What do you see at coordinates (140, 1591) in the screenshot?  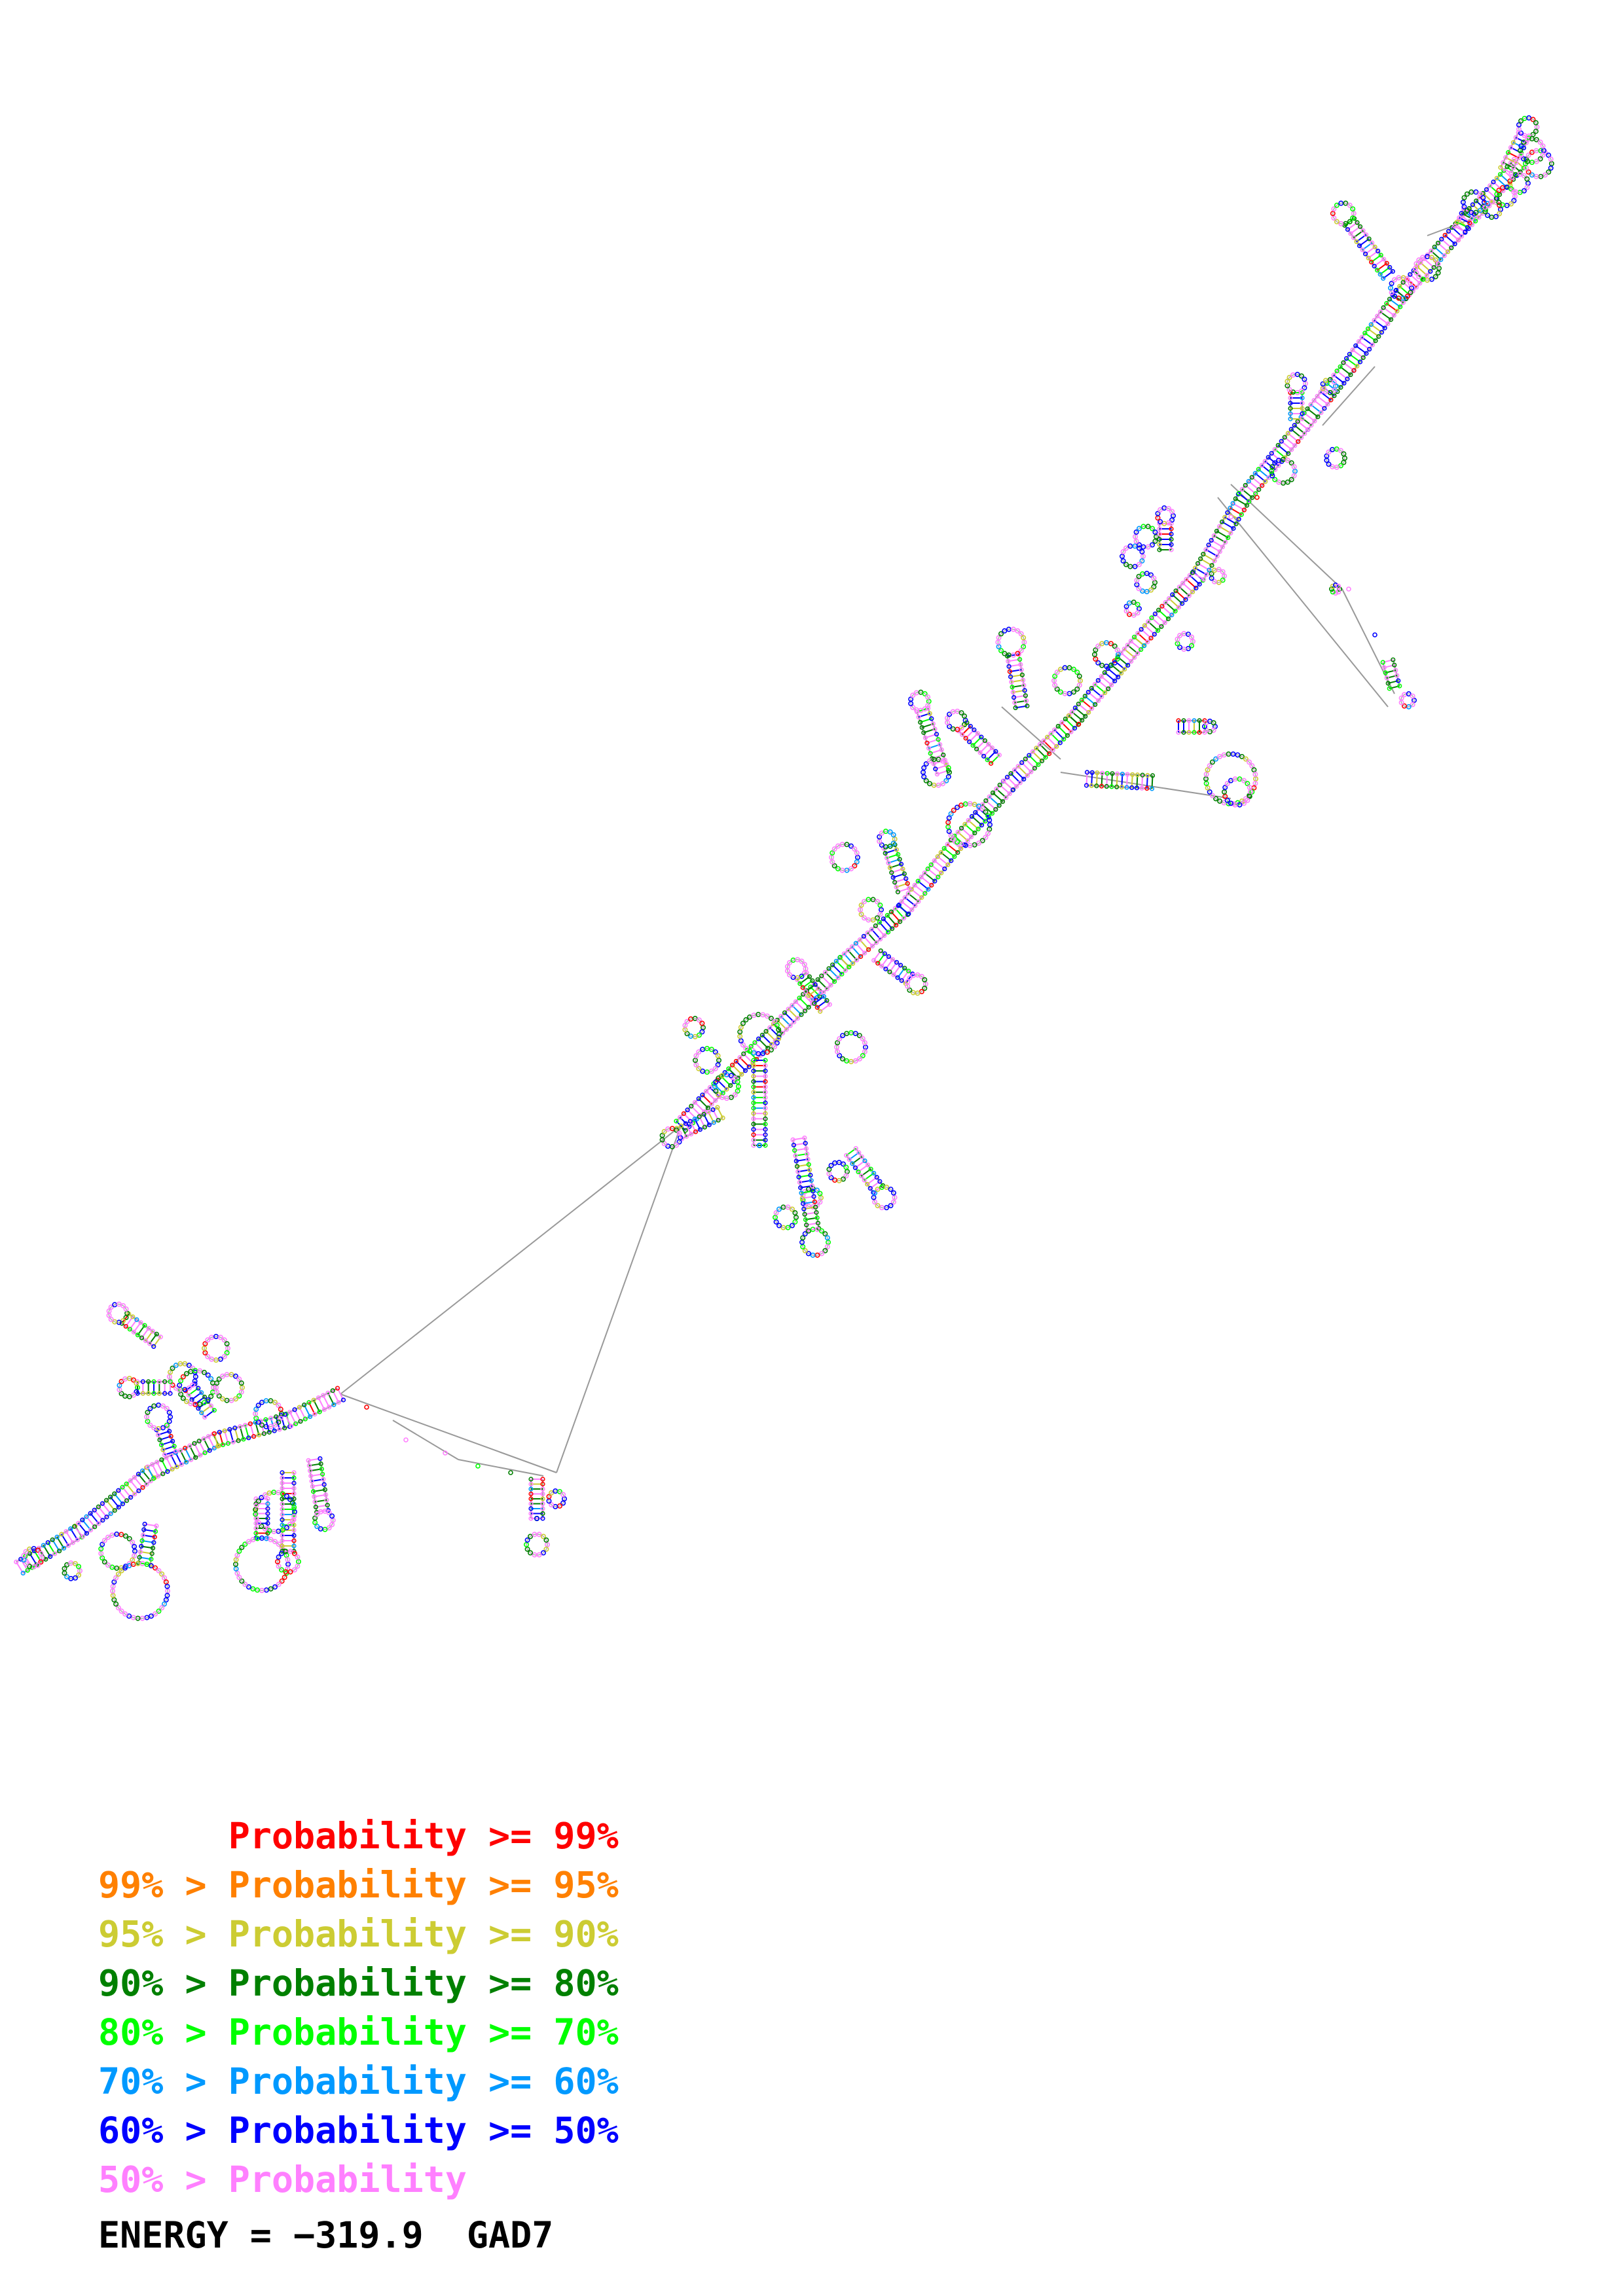 I see `hairpin-loop` at bounding box center [140, 1591].